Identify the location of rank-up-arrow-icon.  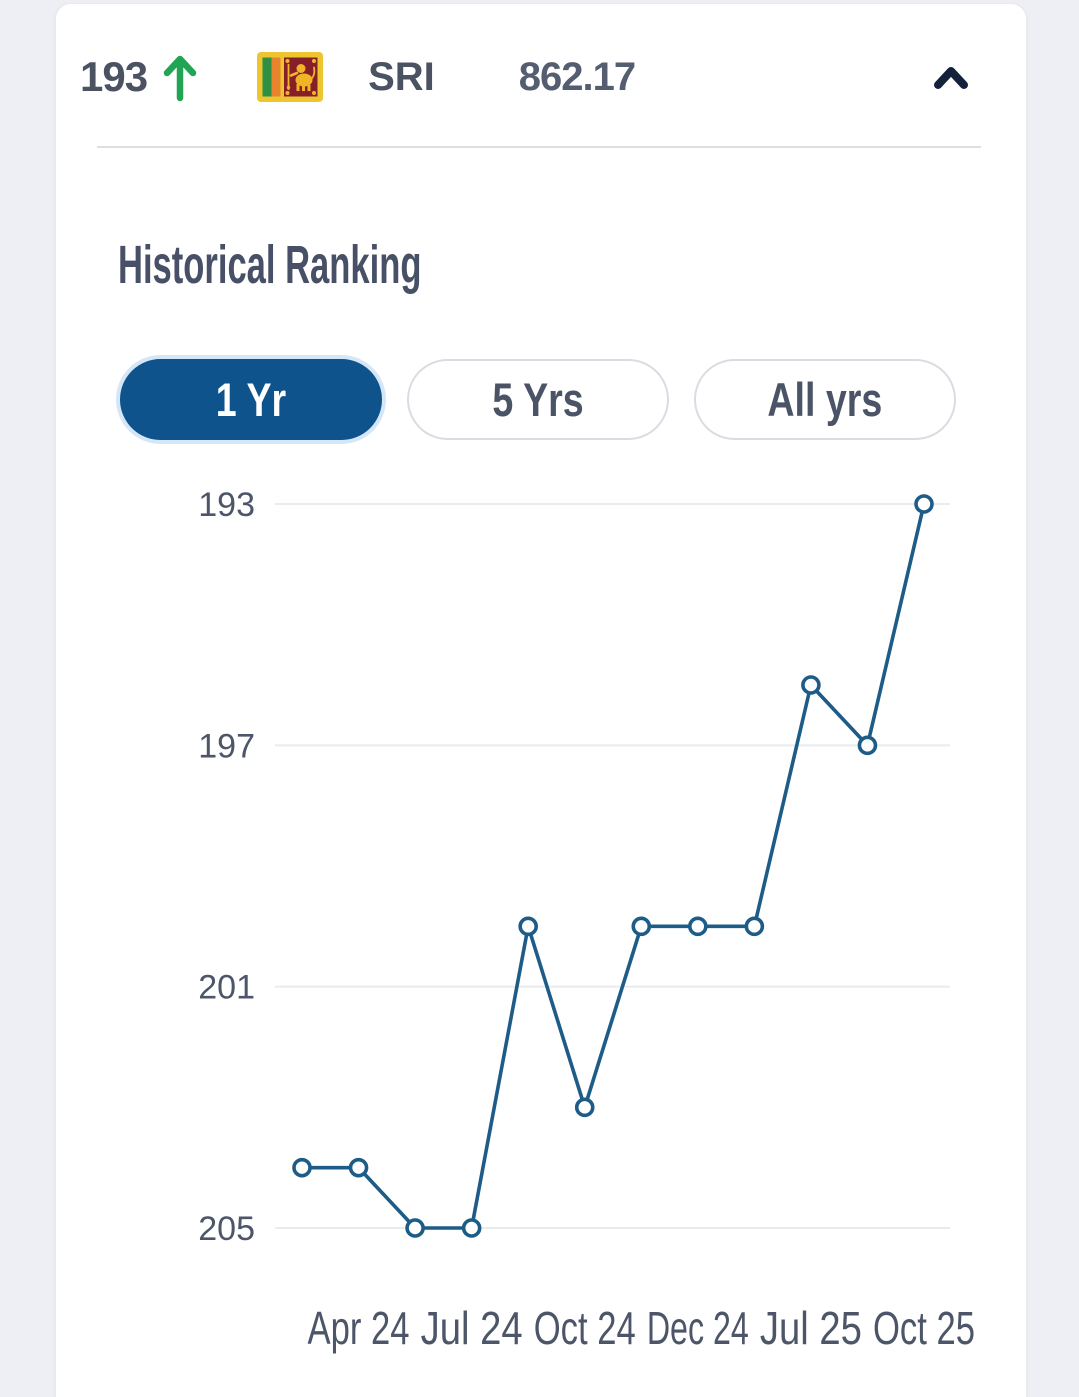
(180, 77).